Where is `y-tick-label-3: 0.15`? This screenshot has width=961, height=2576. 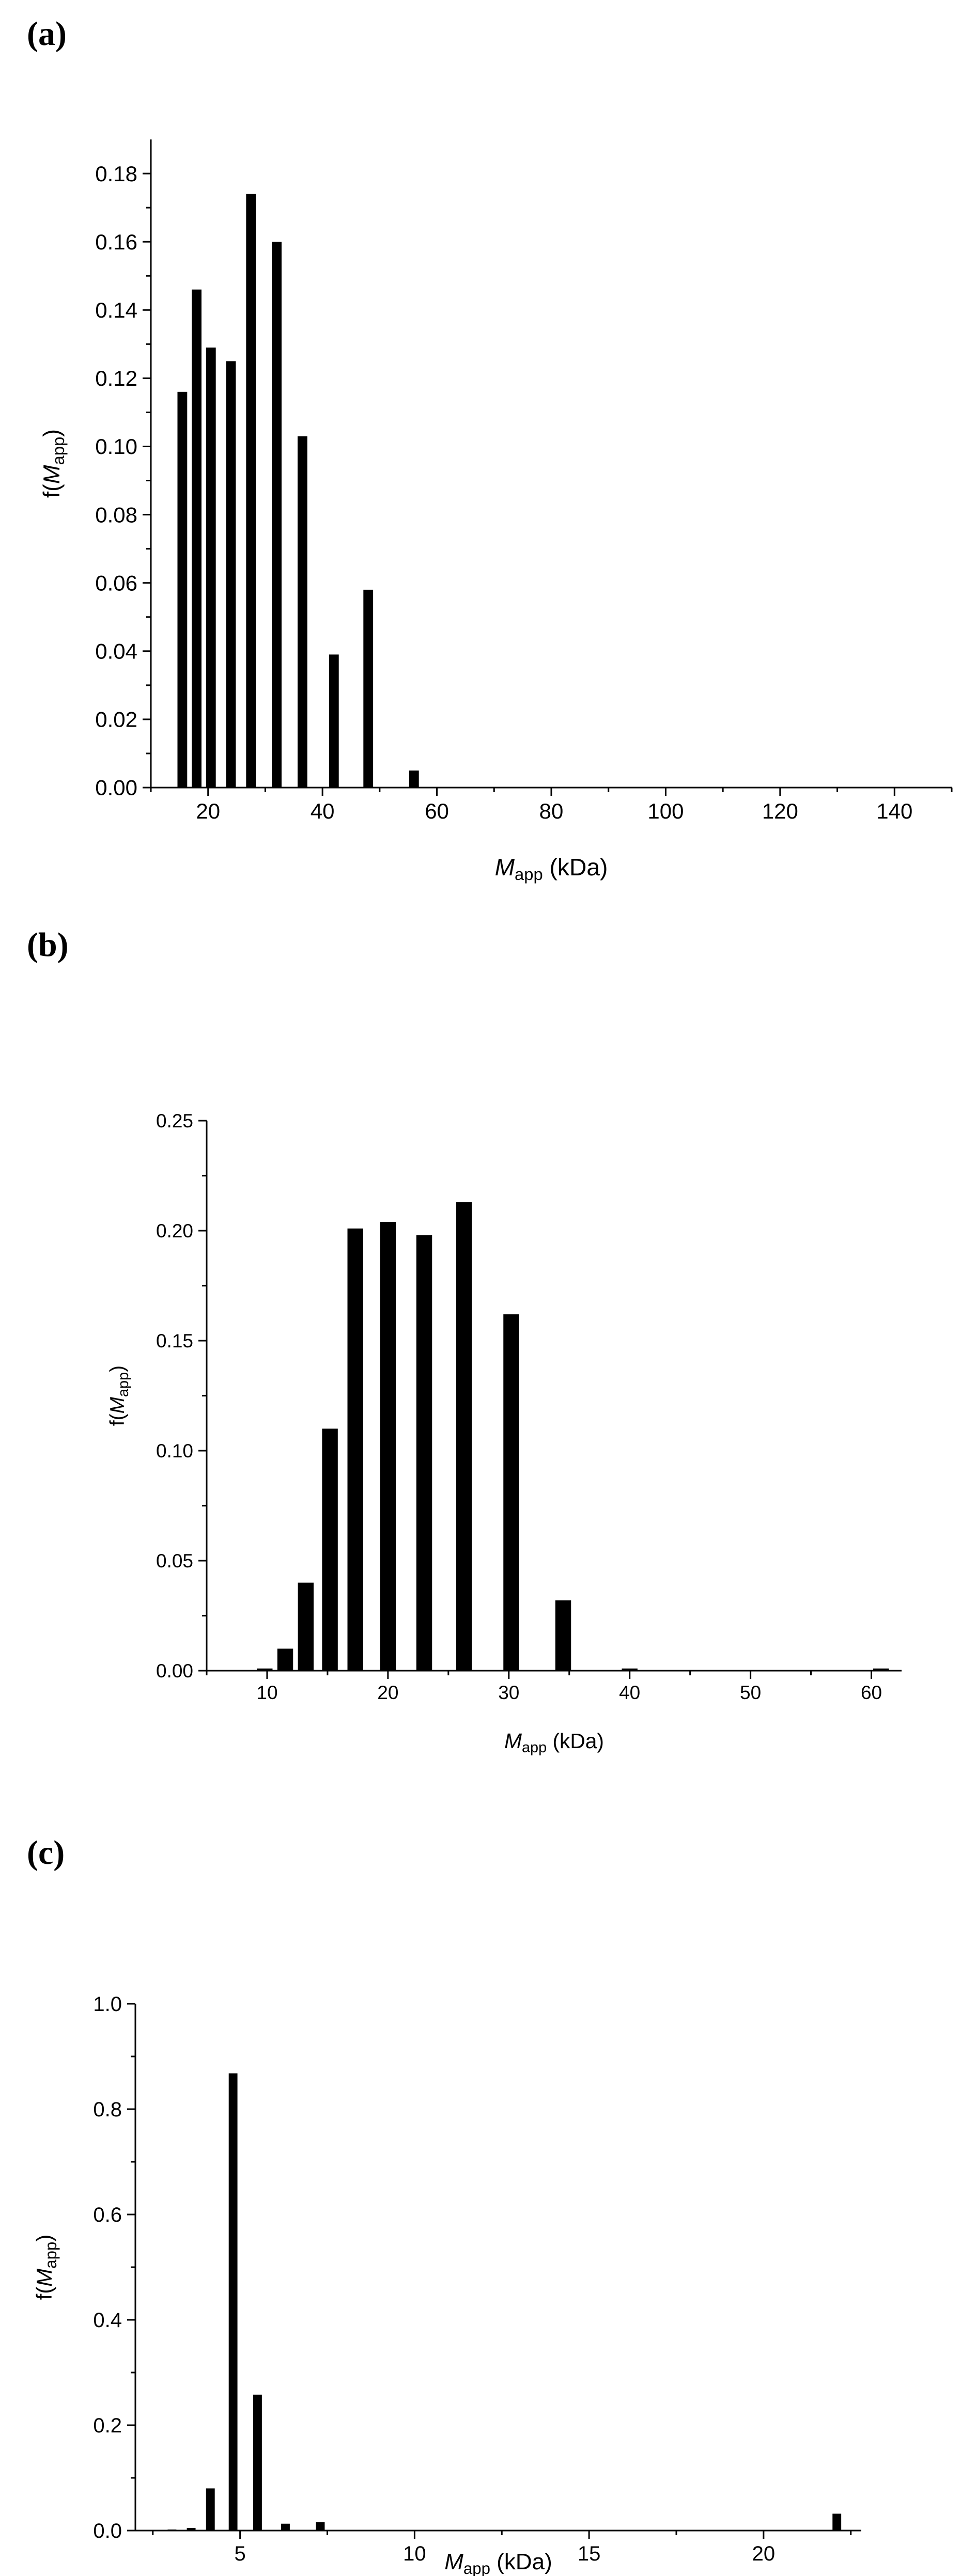
y-tick-label-3: 0.15 is located at coordinates (175, 1341).